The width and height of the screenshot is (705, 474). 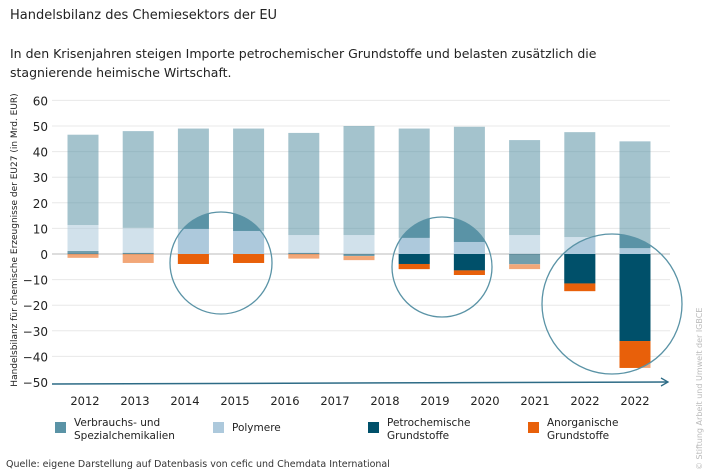 What do you see at coordinates (35, 357) in the screenshot?
I see `y-tick-label: −40` at bounding box center [35, 357].